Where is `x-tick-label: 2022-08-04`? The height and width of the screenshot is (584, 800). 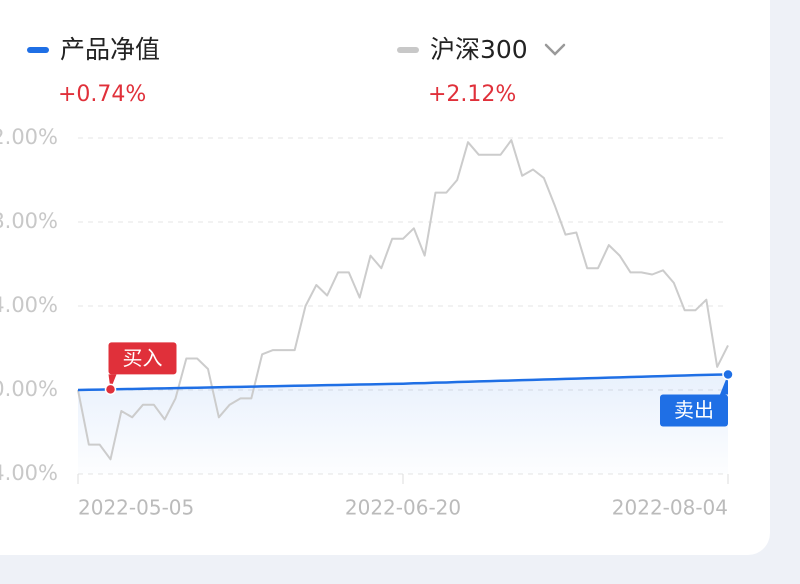
x-tick-label: 2022-08-04 is located at coordinates (670, 508).